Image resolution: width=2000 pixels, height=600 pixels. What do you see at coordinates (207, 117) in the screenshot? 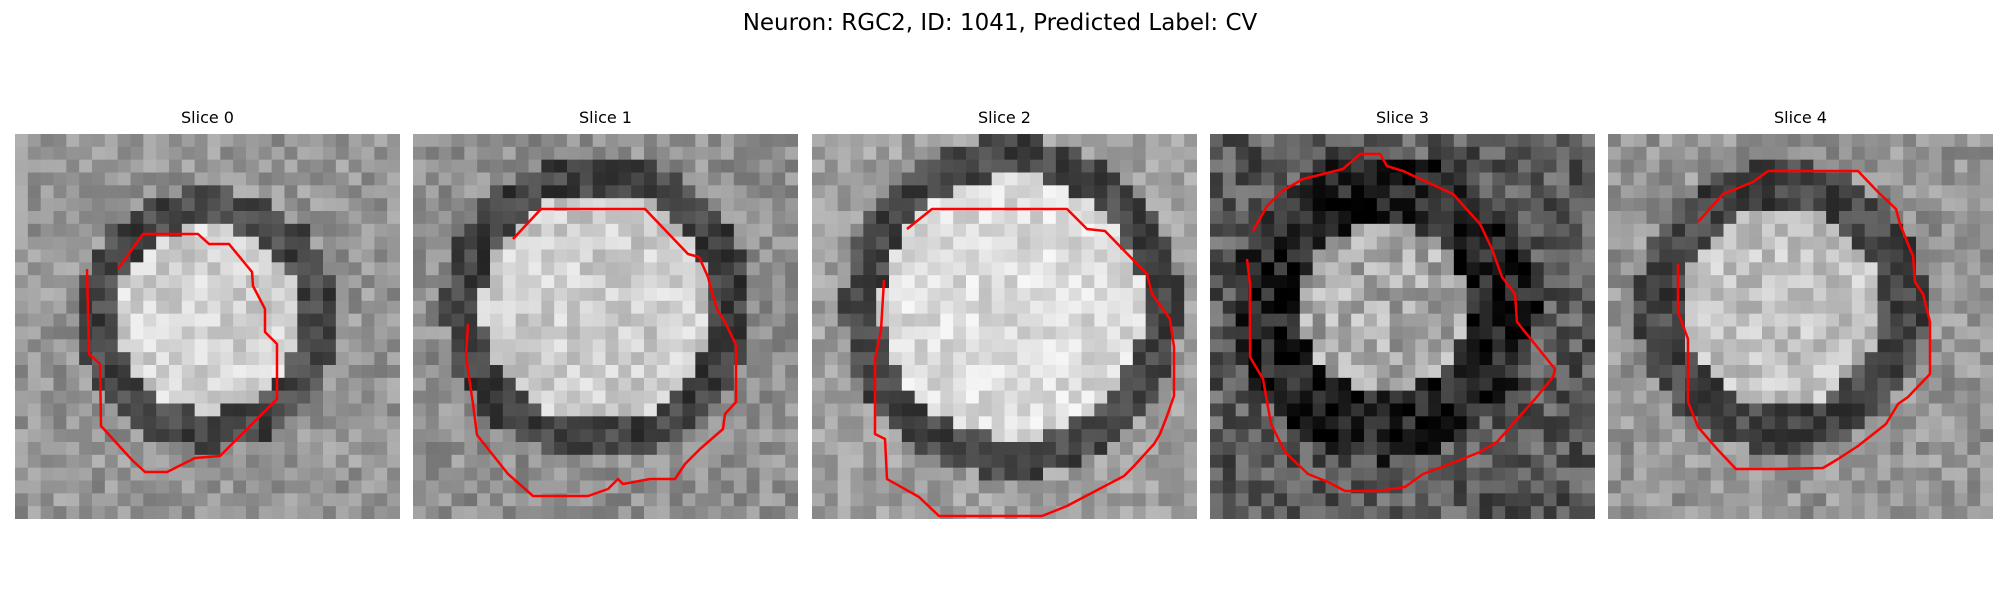
I see `slice-title-0: Slice 0` at bounding box center [207, 117].